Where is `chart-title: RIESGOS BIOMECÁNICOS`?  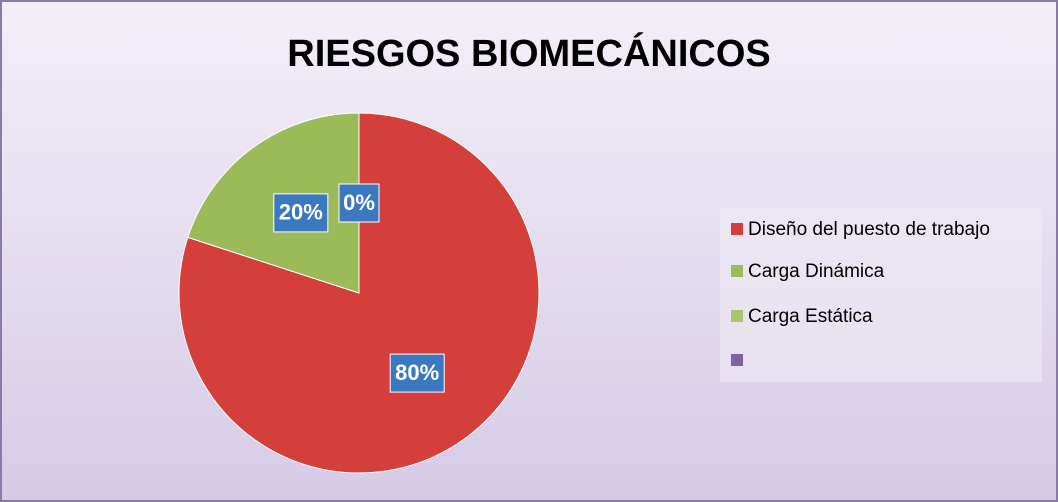 chart-title: RIESGOS BIOMECÁNICOS is located at coordinates (529, 53).